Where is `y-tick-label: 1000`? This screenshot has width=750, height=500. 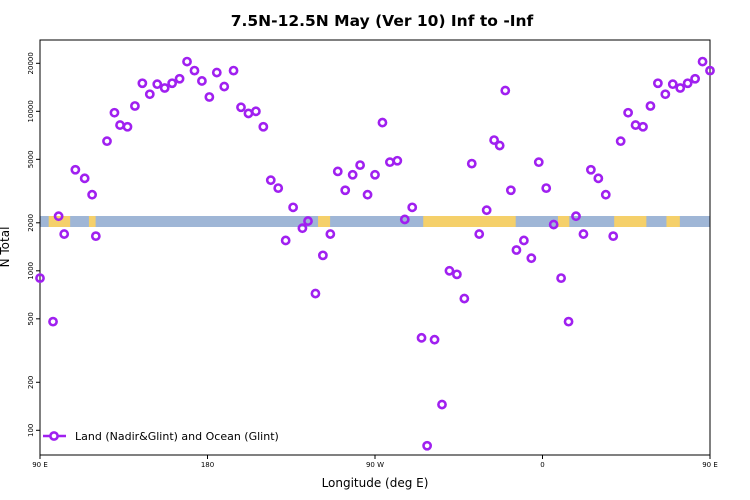 y-tick-label: 1000 is located at coordinates (31, 271).